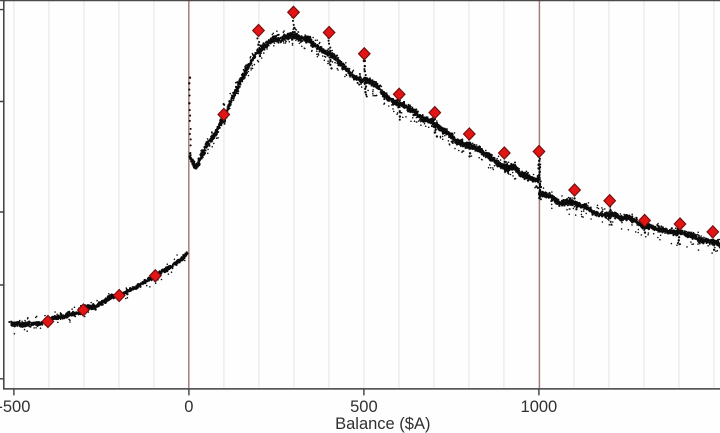 This screenshot has height=433, width=720. Describe the element at coordinates (15, 407) in the screenshot. I see `svg-text: -500` at that location.